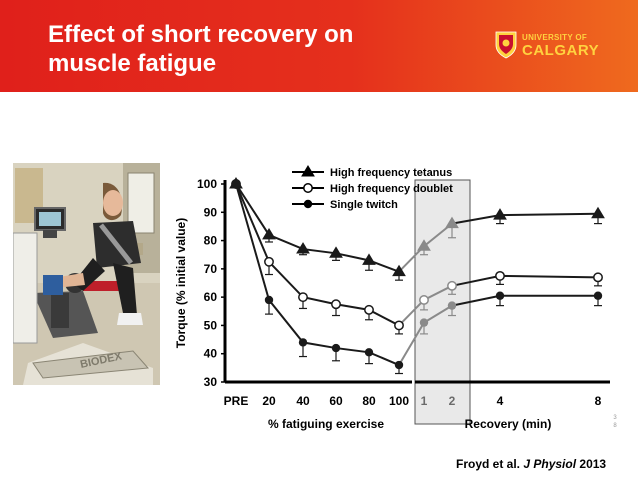 The image size is (638, 478). Describe the element at coordinates (211, 382) in the screenshot. I see `y-tick-label: 30` at that location.